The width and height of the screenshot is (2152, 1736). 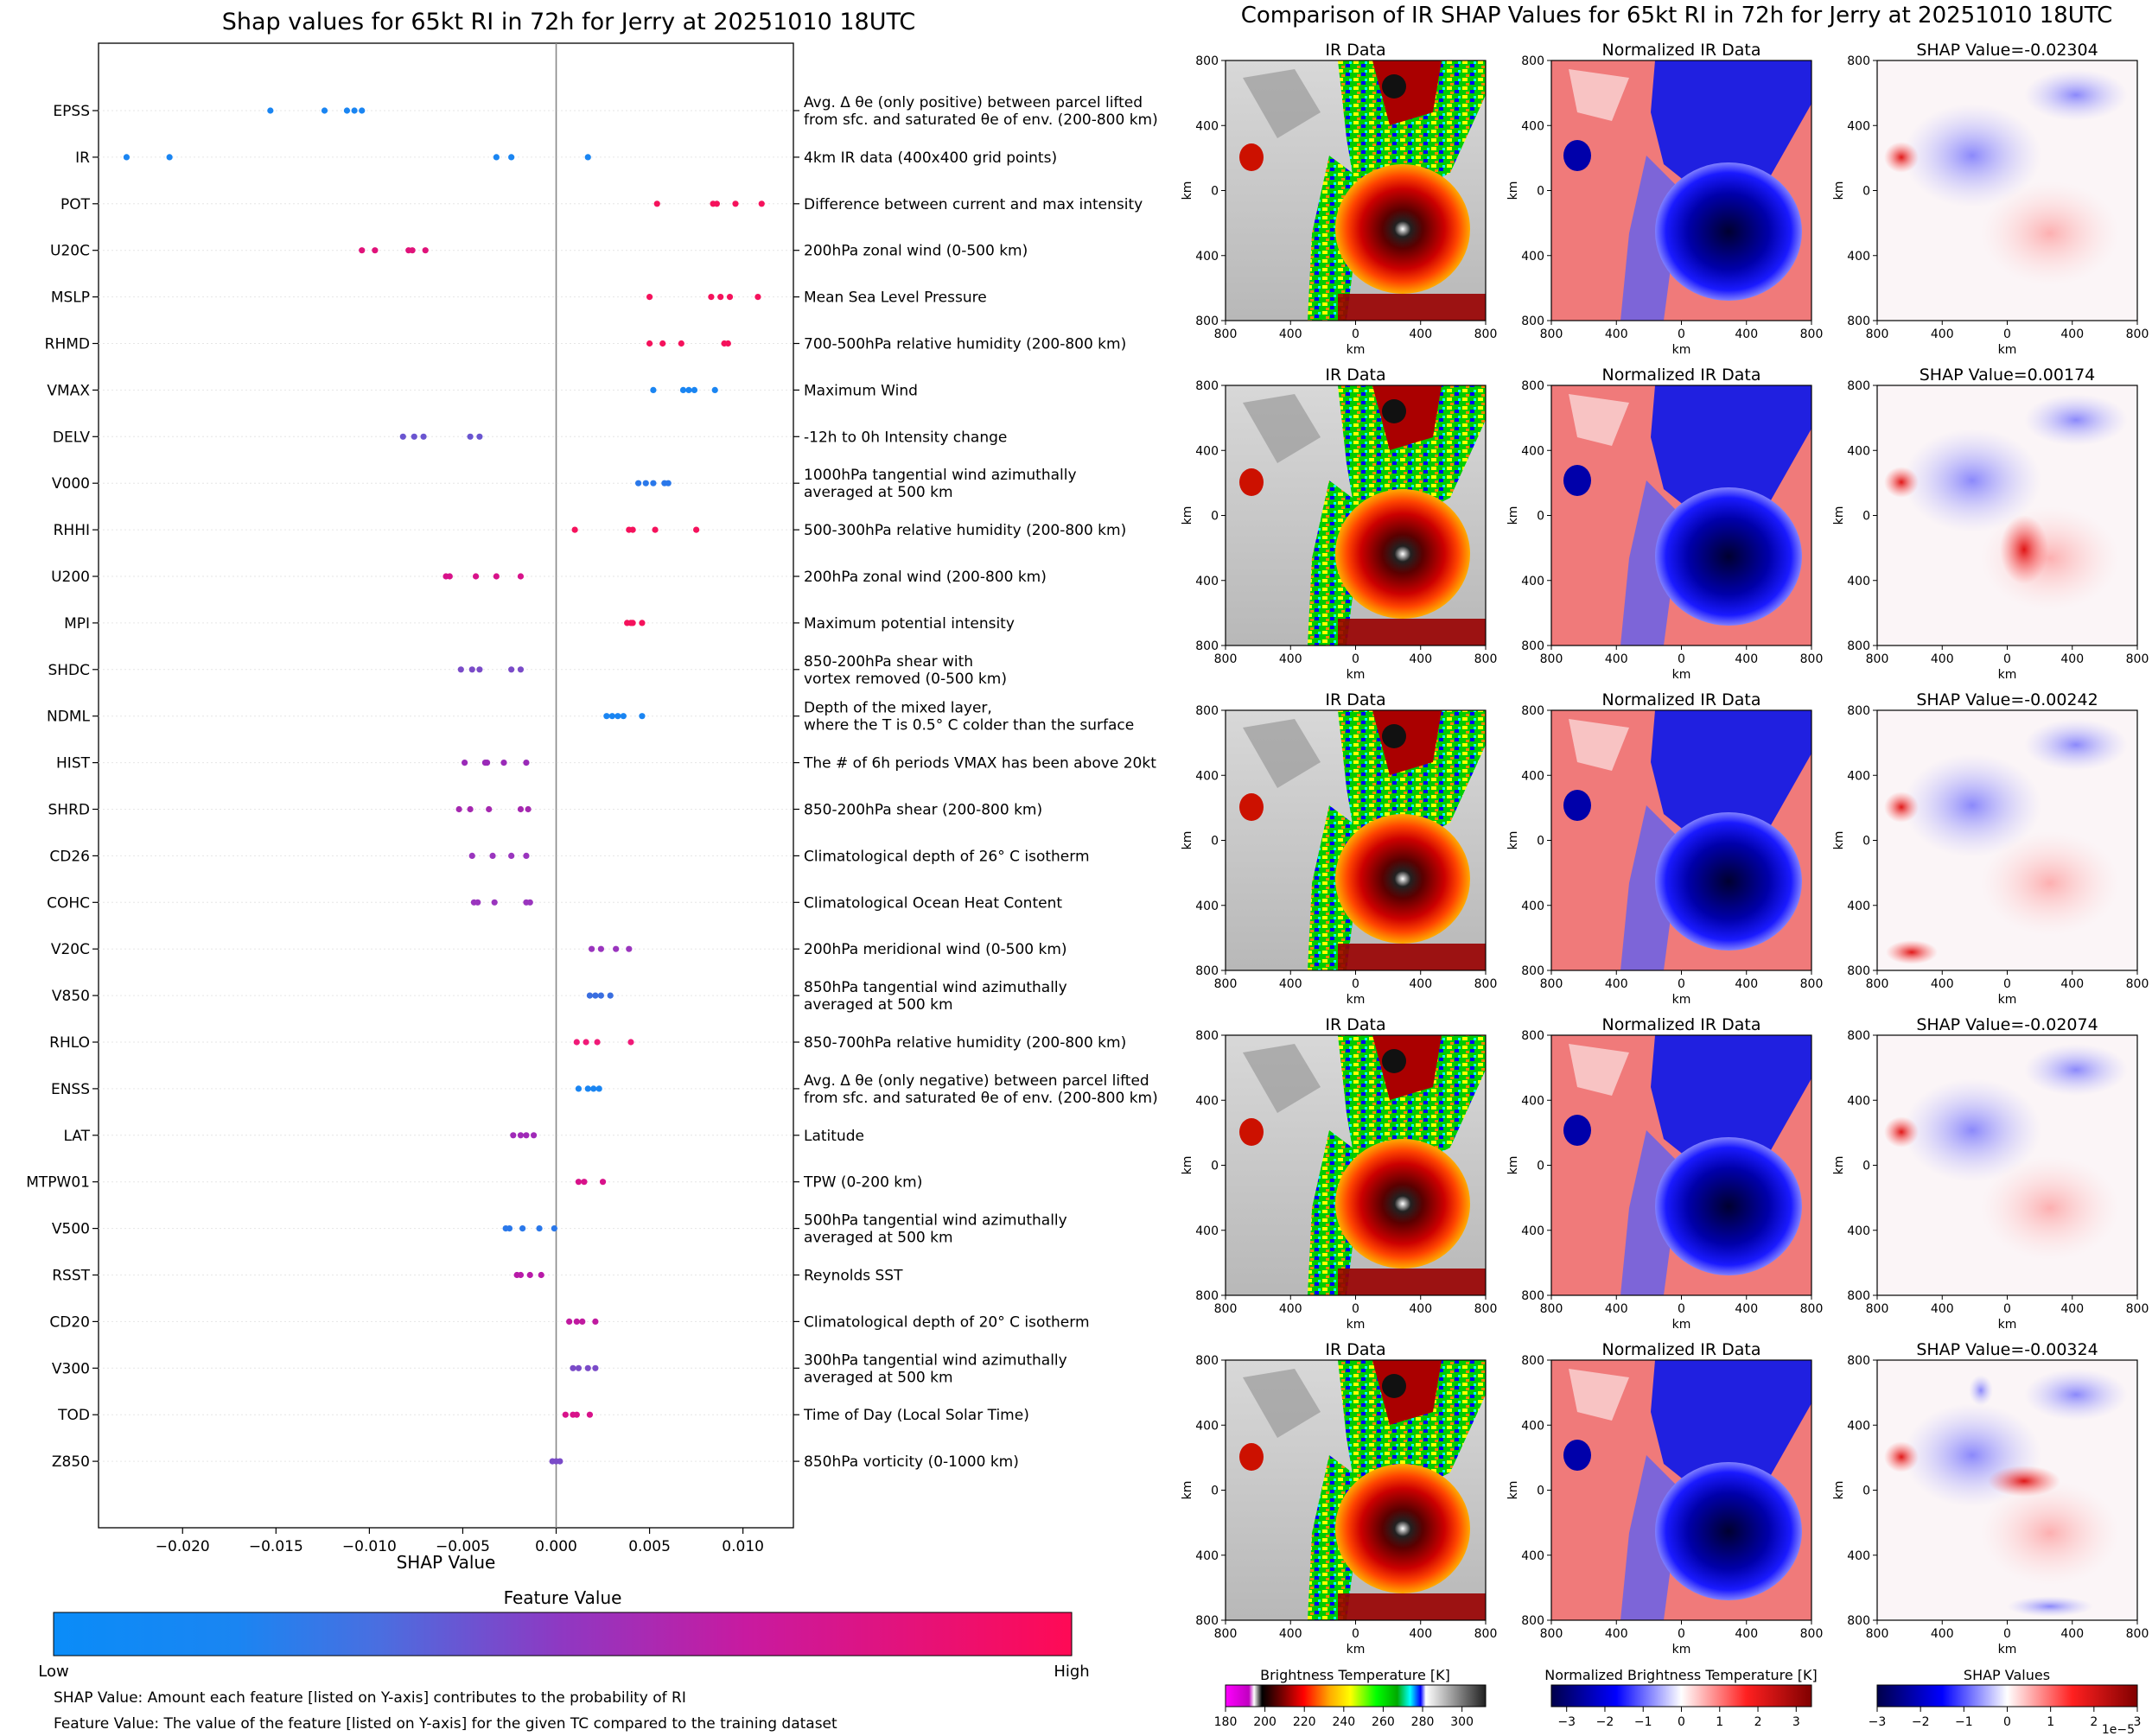 What do you see at coordinates (1858, 451) in the screenshot?
I see `panel-y-tick-label: 400` at bounding box center [1858, 451].